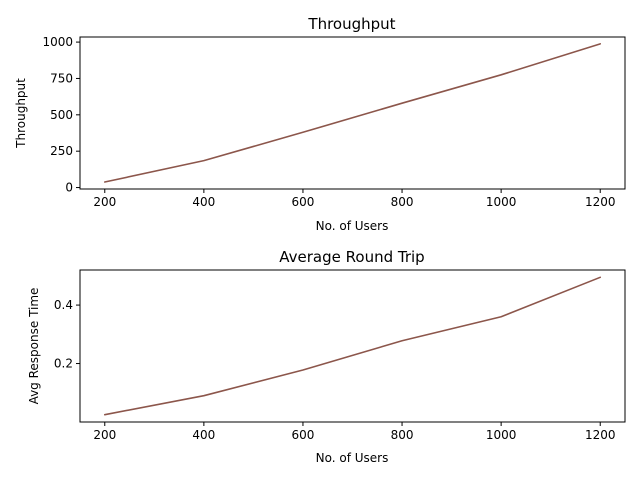  I want to click on y-ticks: 0 250 500 750 1000, so click(61, 115).